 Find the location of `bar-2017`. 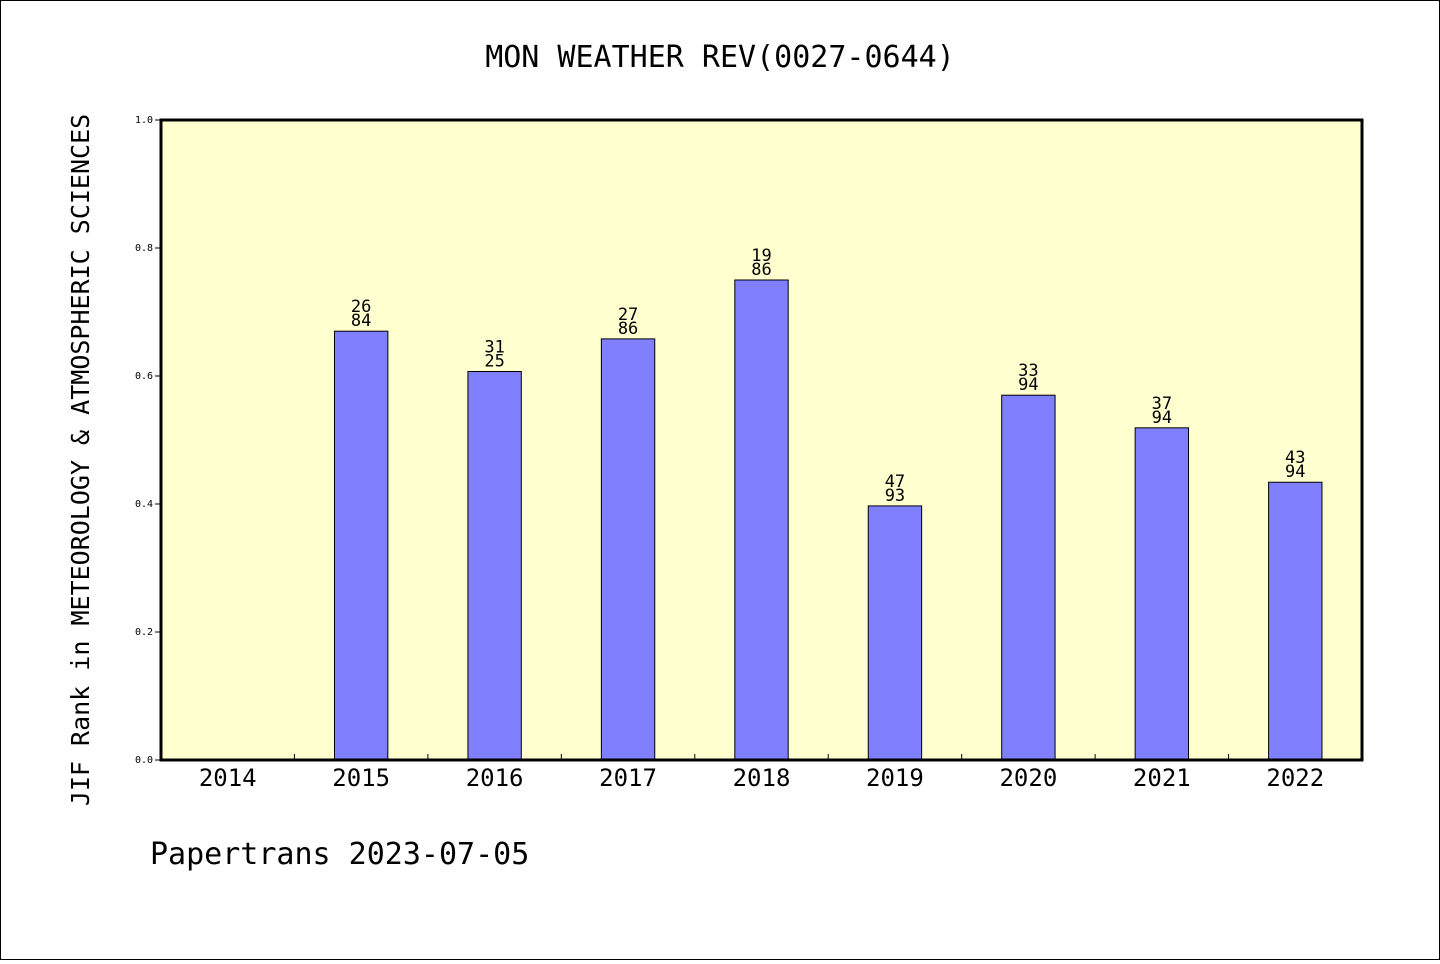

bar-2017 is located at coordinates (628, 549).